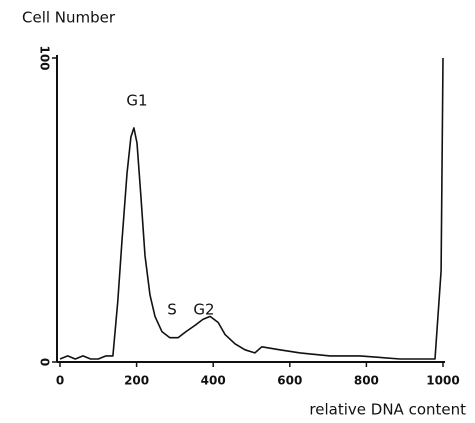  Describe the element at coordinates (387, 410) in the screenshot. I see `x-axis-title: relative DNA content` at that location.